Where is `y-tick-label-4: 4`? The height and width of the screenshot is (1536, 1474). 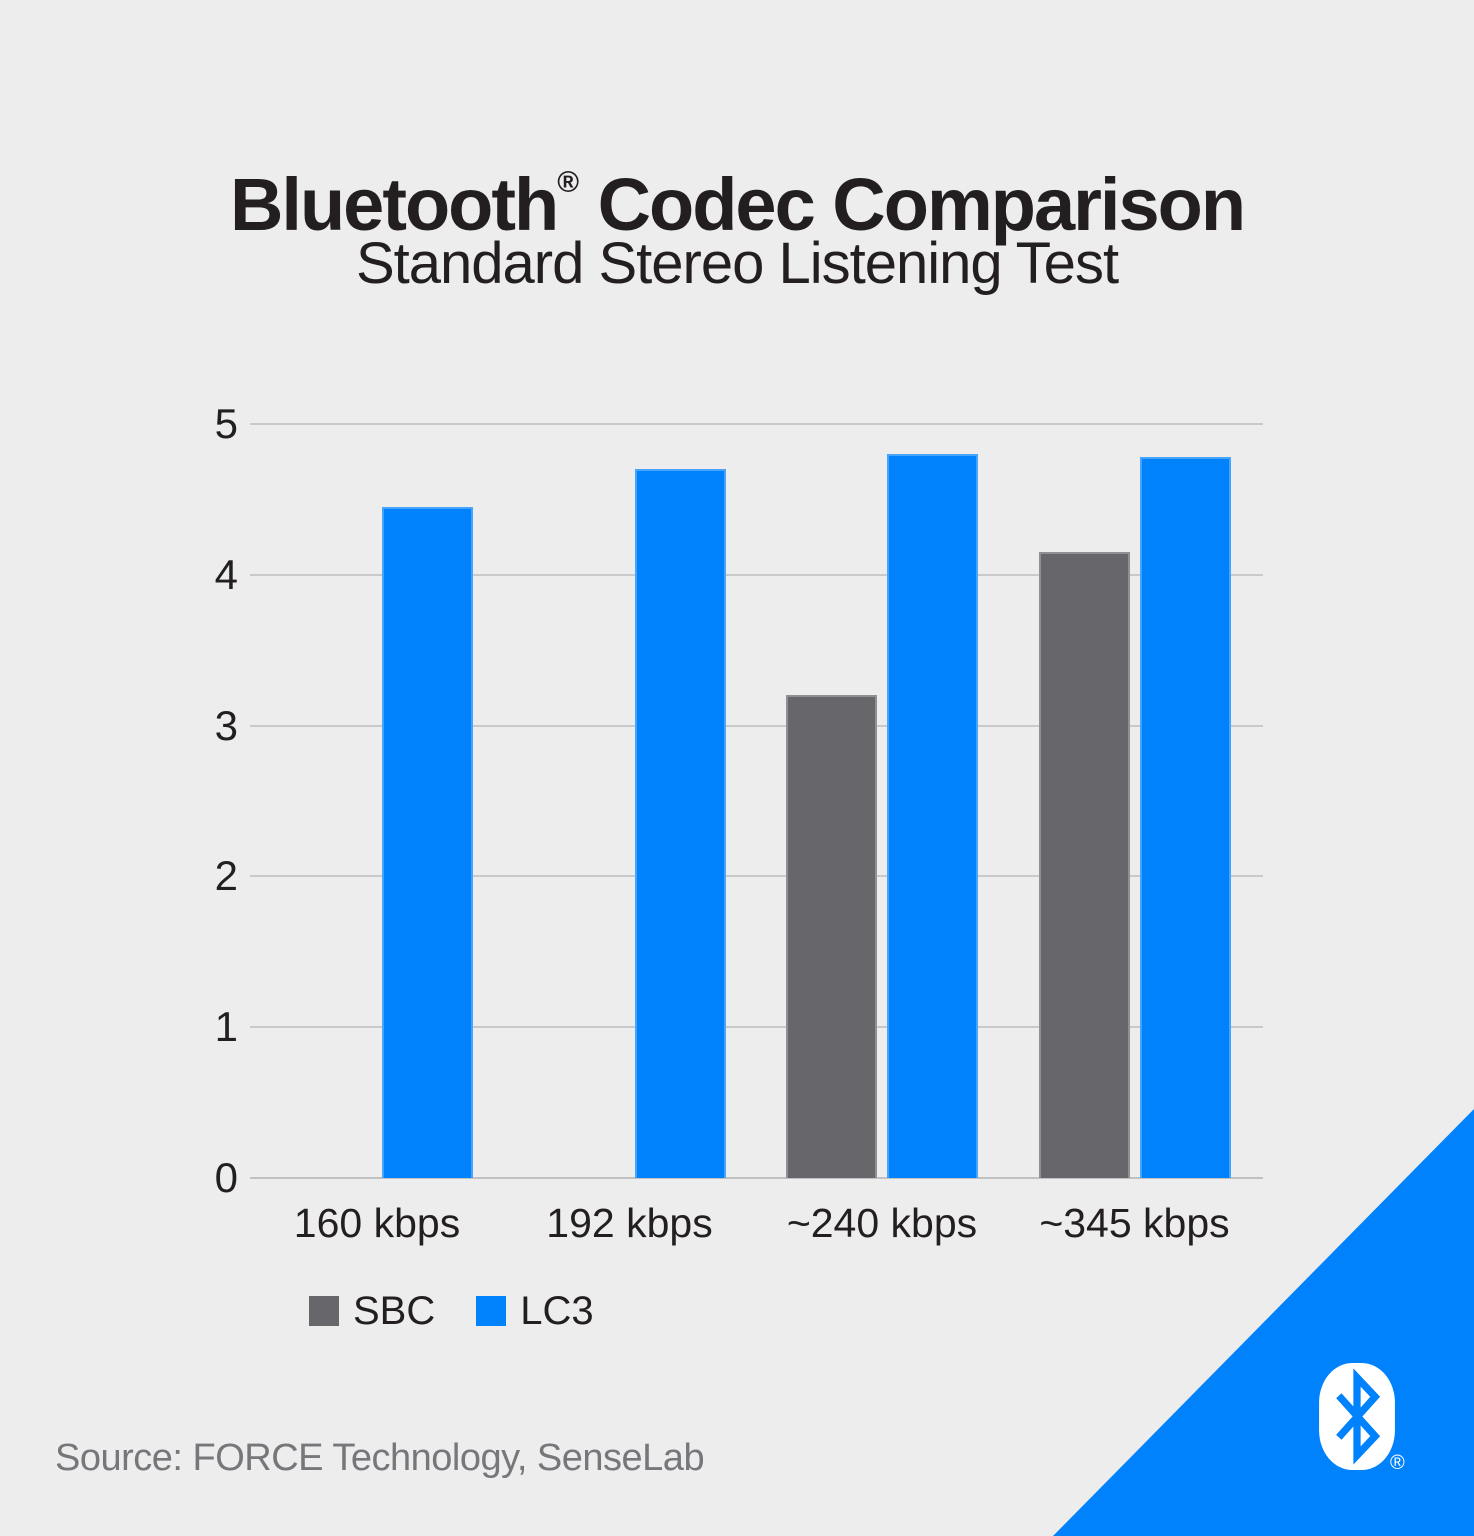 y-tick-label-4: 4 is located at coordinates (226, 574).